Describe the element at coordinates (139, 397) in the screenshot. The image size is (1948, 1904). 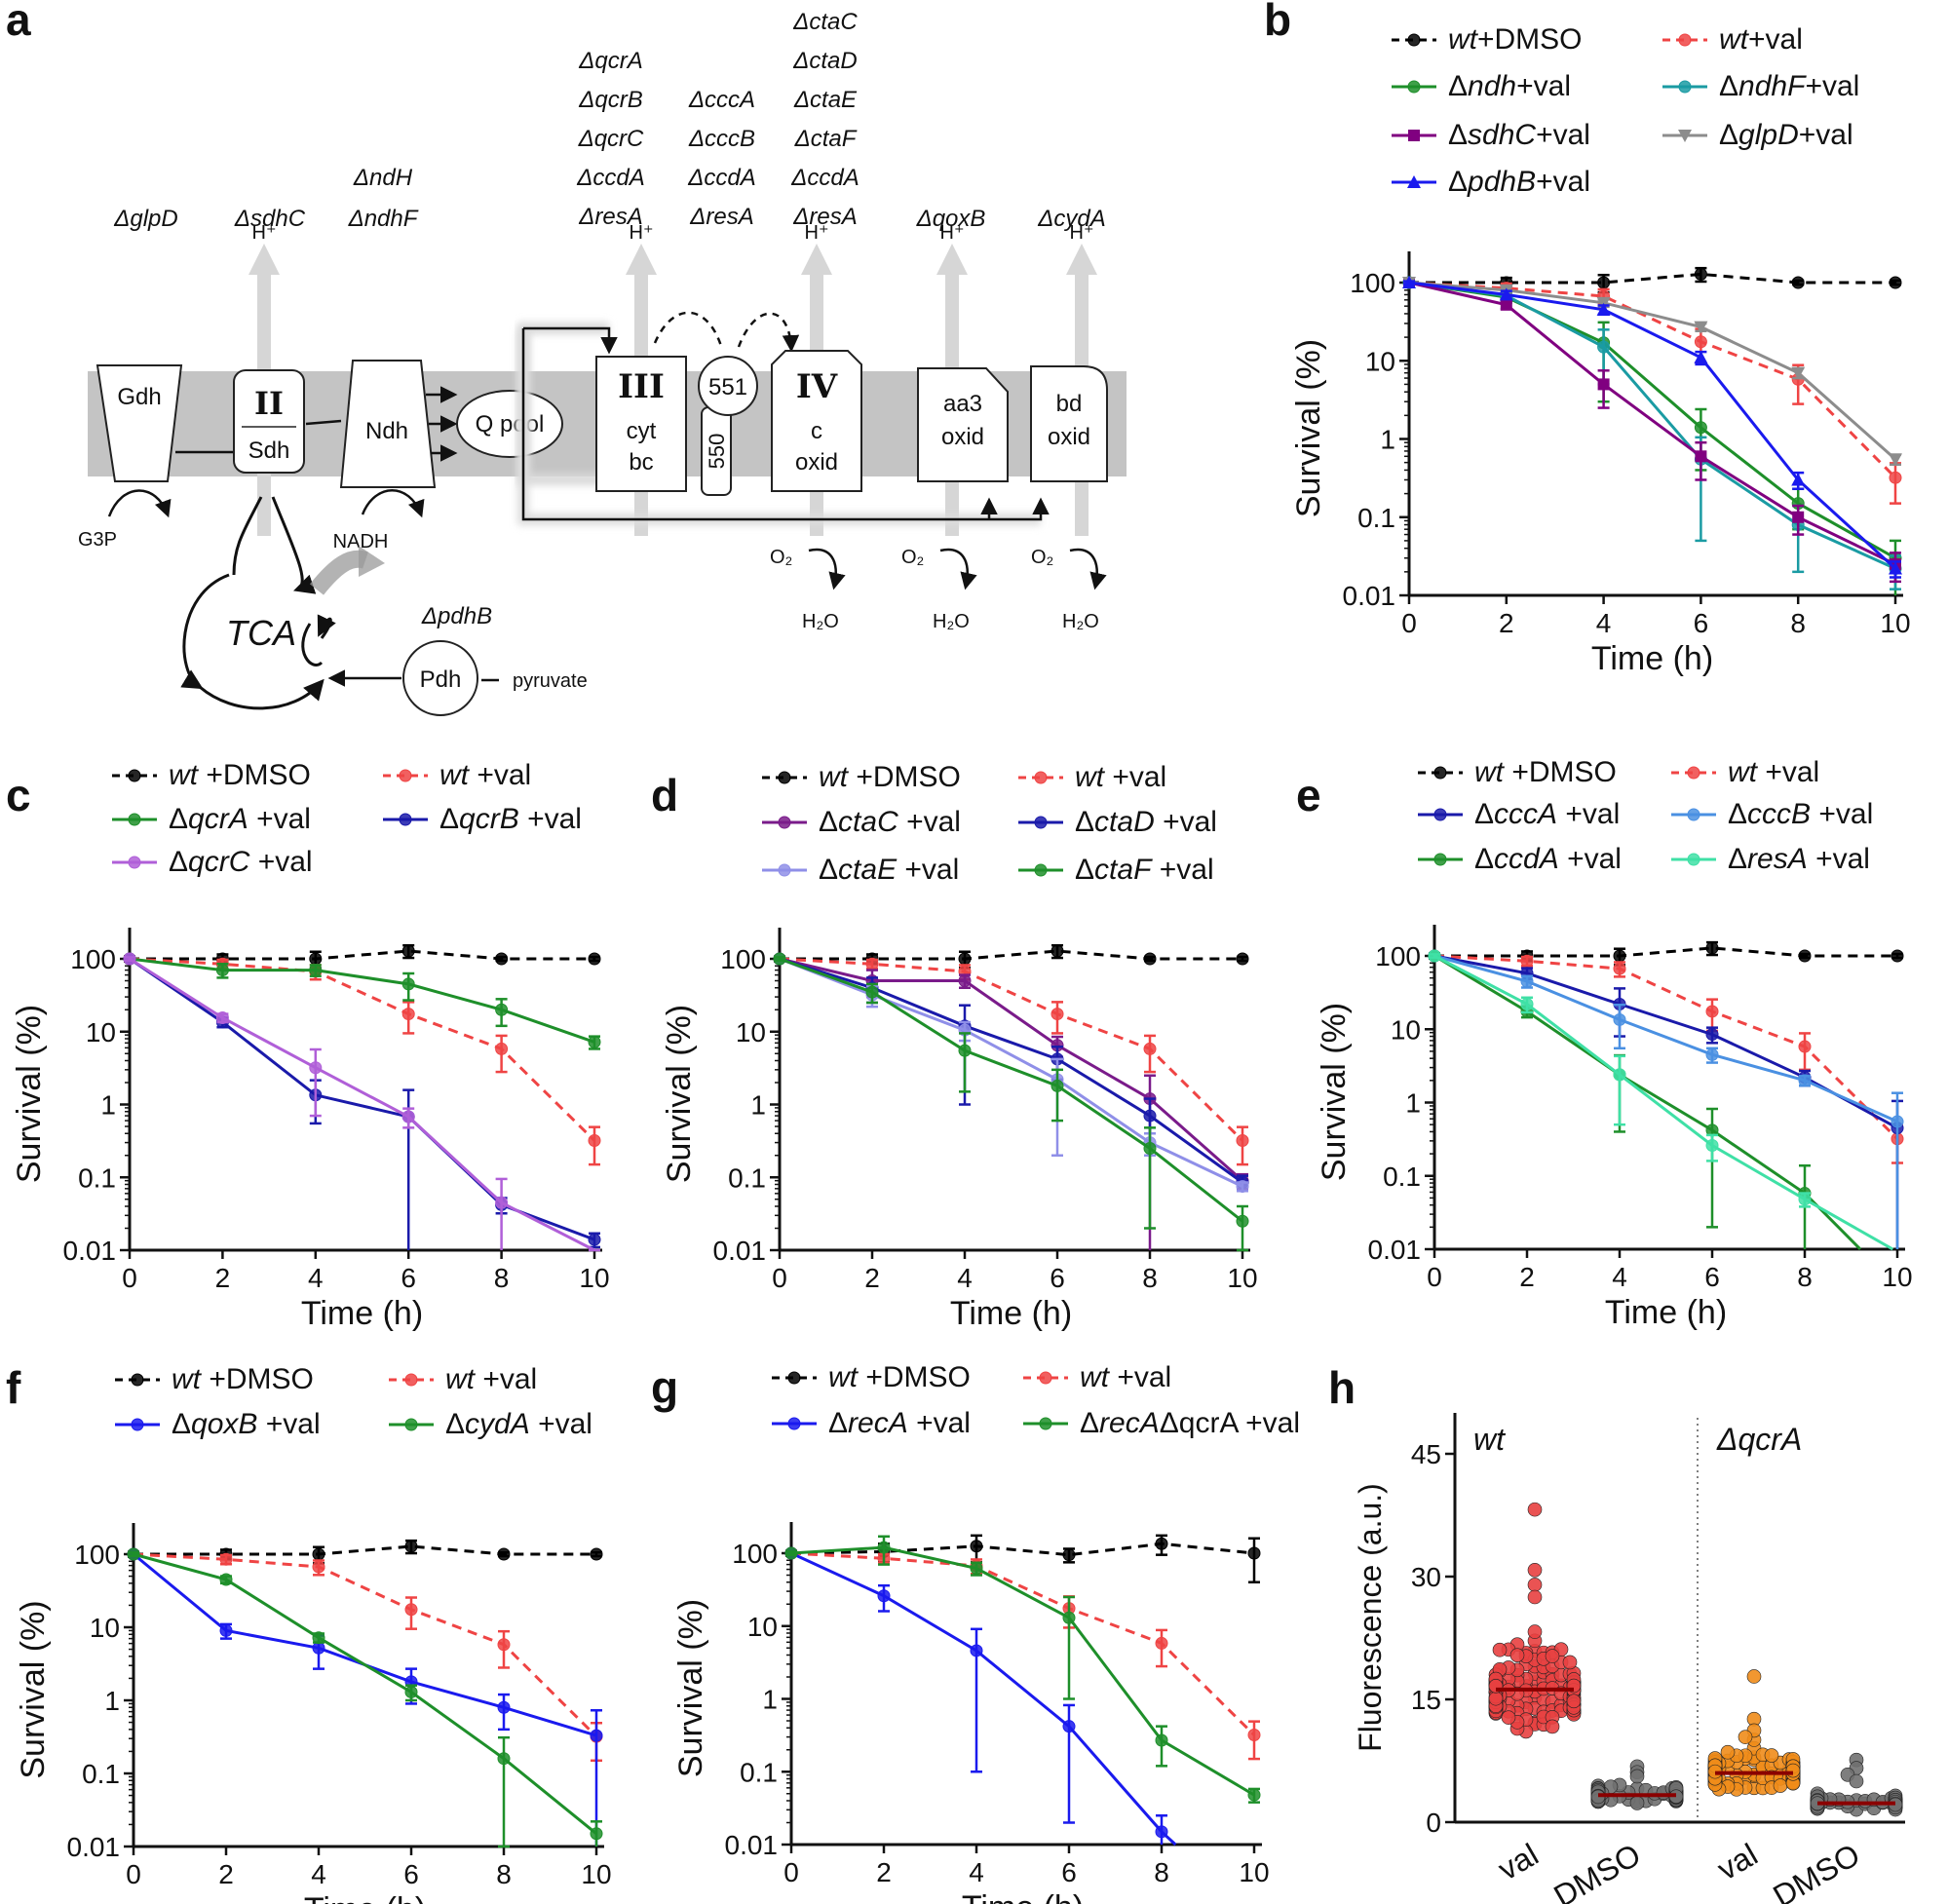
I see `gdh-label: Gdh` at that location.